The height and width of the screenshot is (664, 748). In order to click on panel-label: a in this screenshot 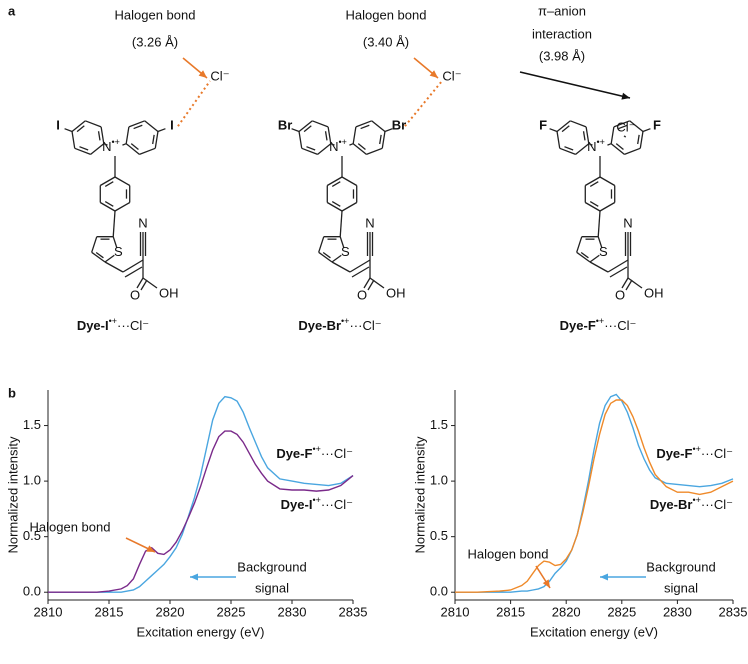, I will do `click(12, 10)`.